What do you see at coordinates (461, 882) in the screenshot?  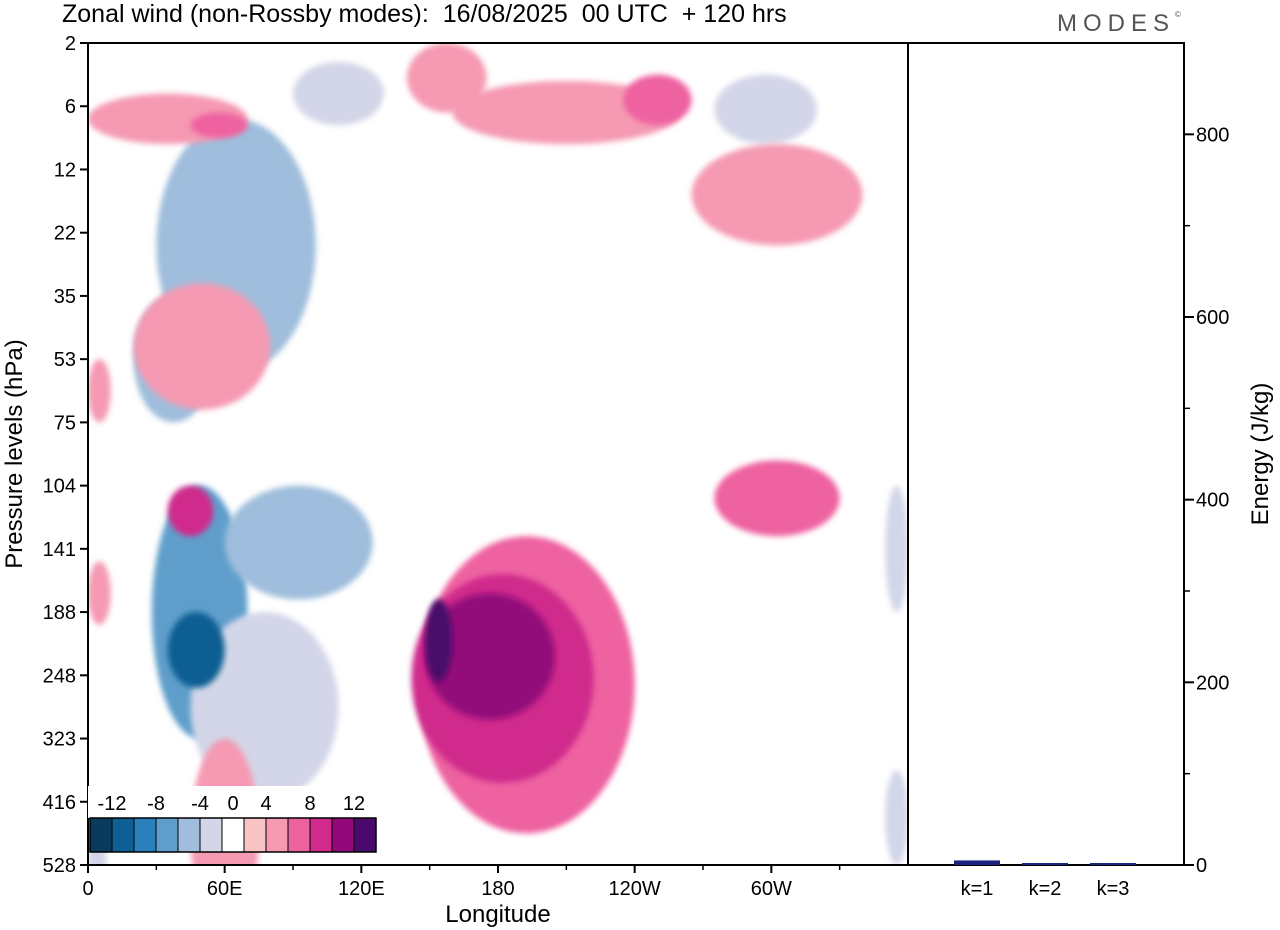 I see `x-axis: 0 60E 120E 180 120W 60W` at bounding box center [461, 882].